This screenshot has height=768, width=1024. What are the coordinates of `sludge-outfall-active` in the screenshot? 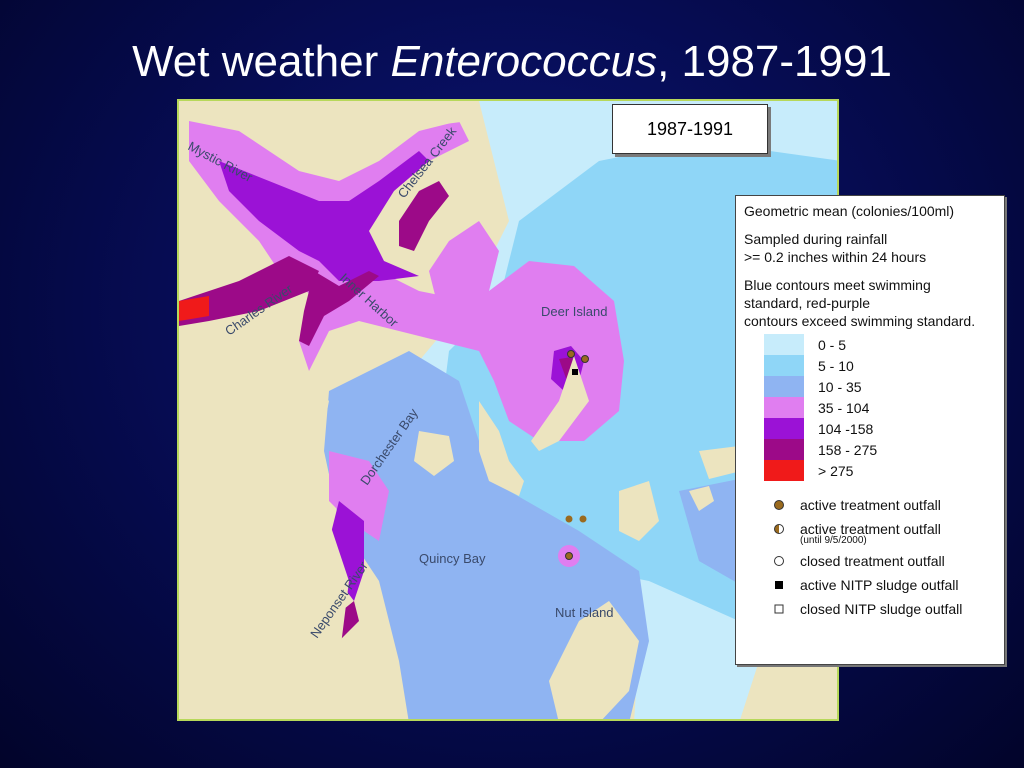 It's located at (575, 372).